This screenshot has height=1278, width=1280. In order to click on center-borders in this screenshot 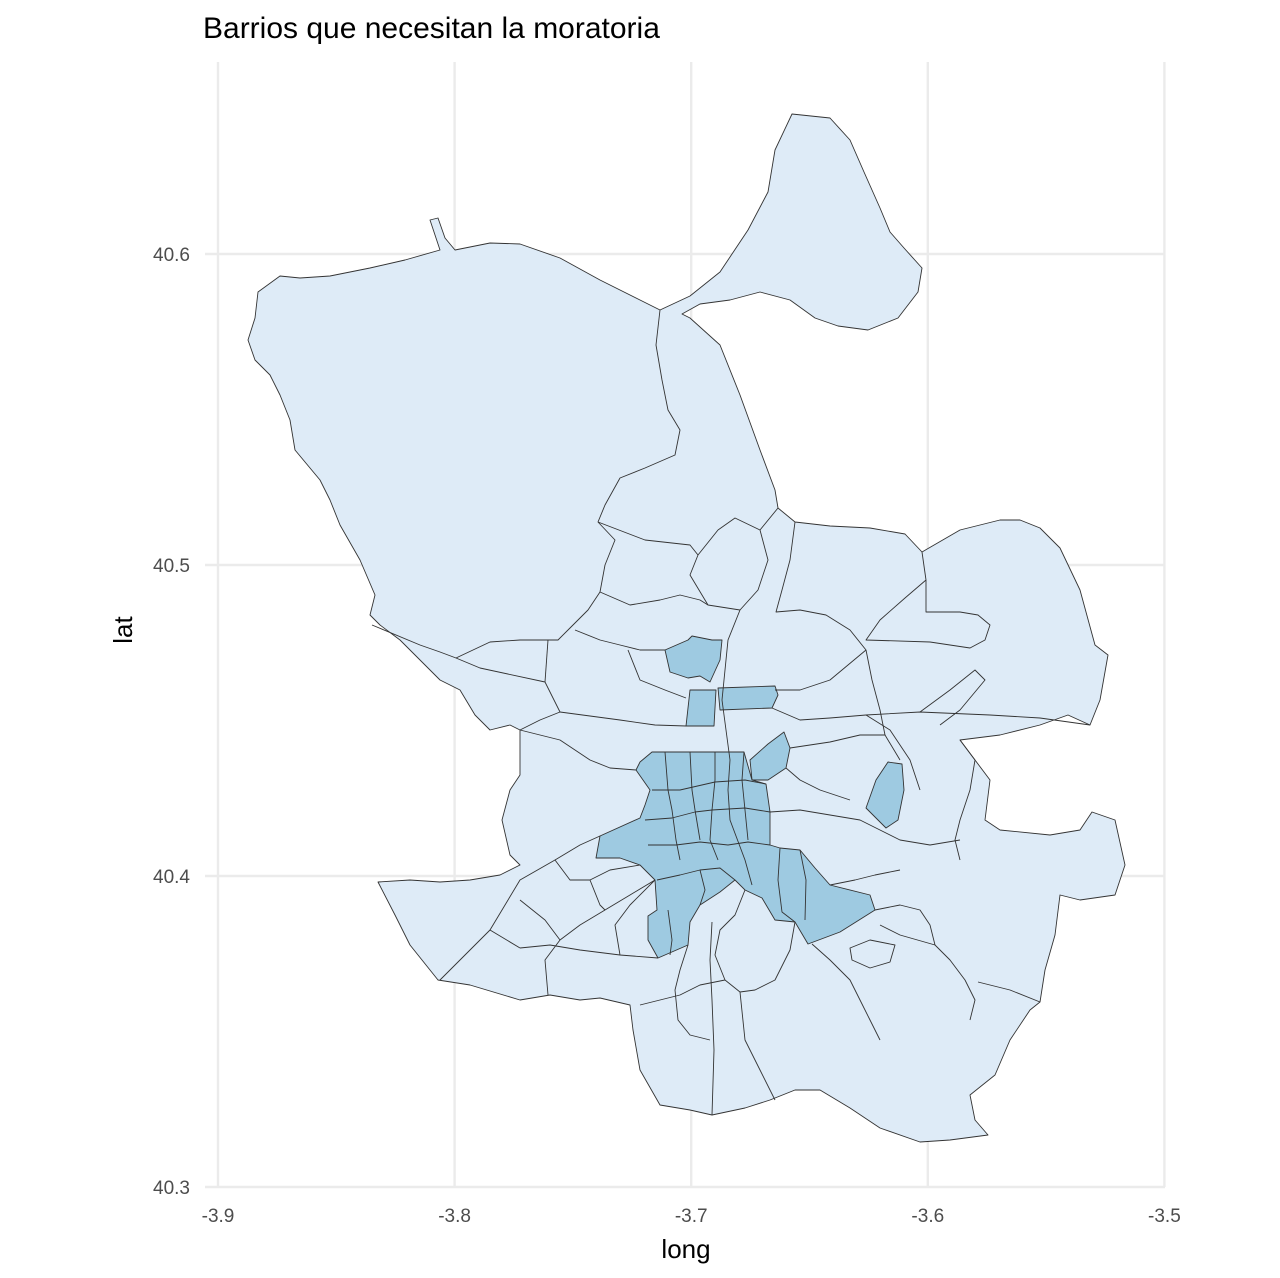, I will do `click(725, 853)`.